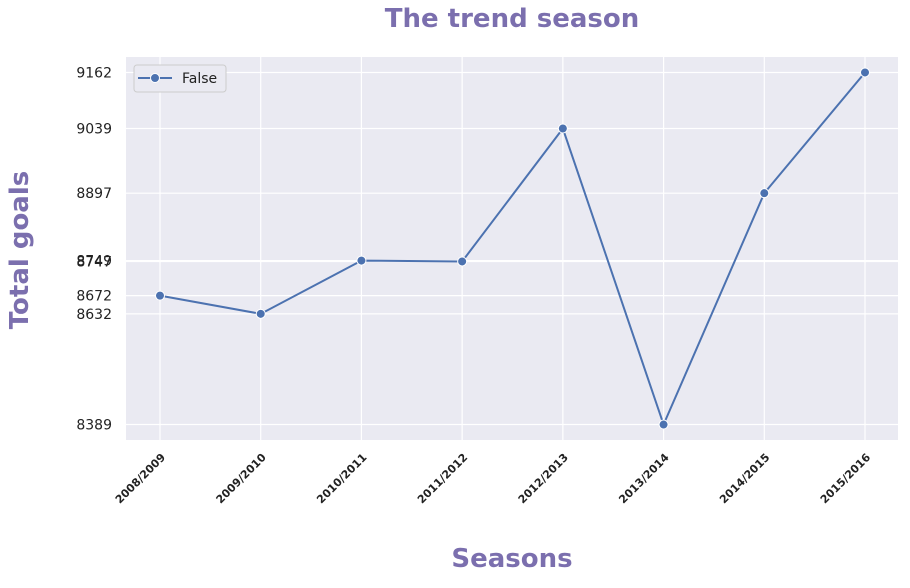 This screenshot has width=910, height=588. I want to click on y-tick-label: 8632, so click(94, 315).